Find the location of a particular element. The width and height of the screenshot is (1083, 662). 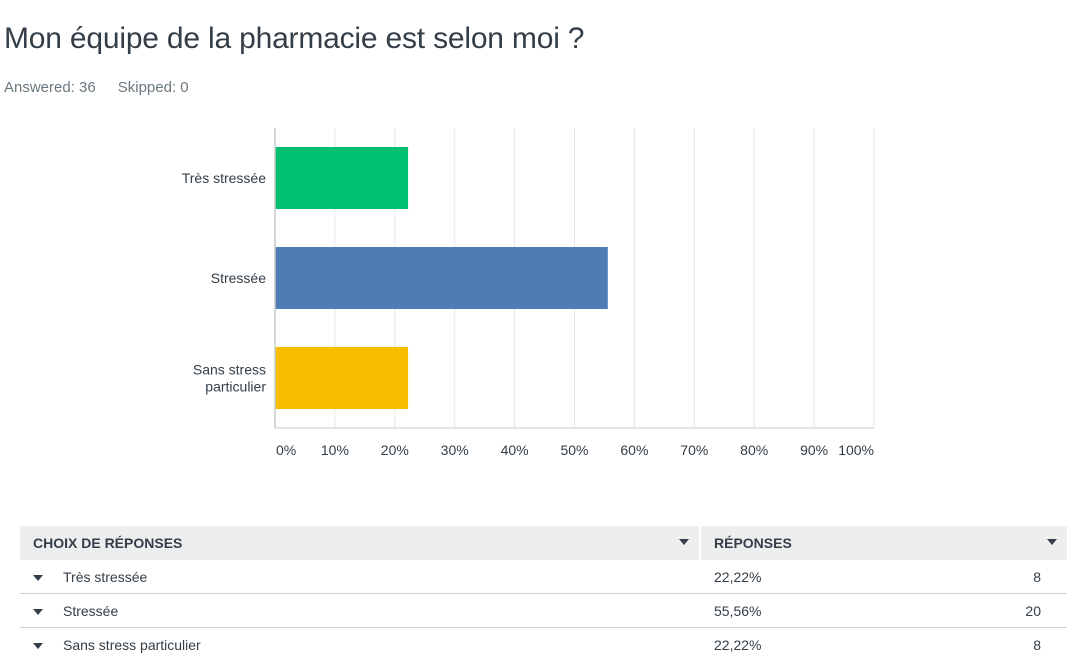

x-tick-label: 20% is located at coordinates (395, 450).